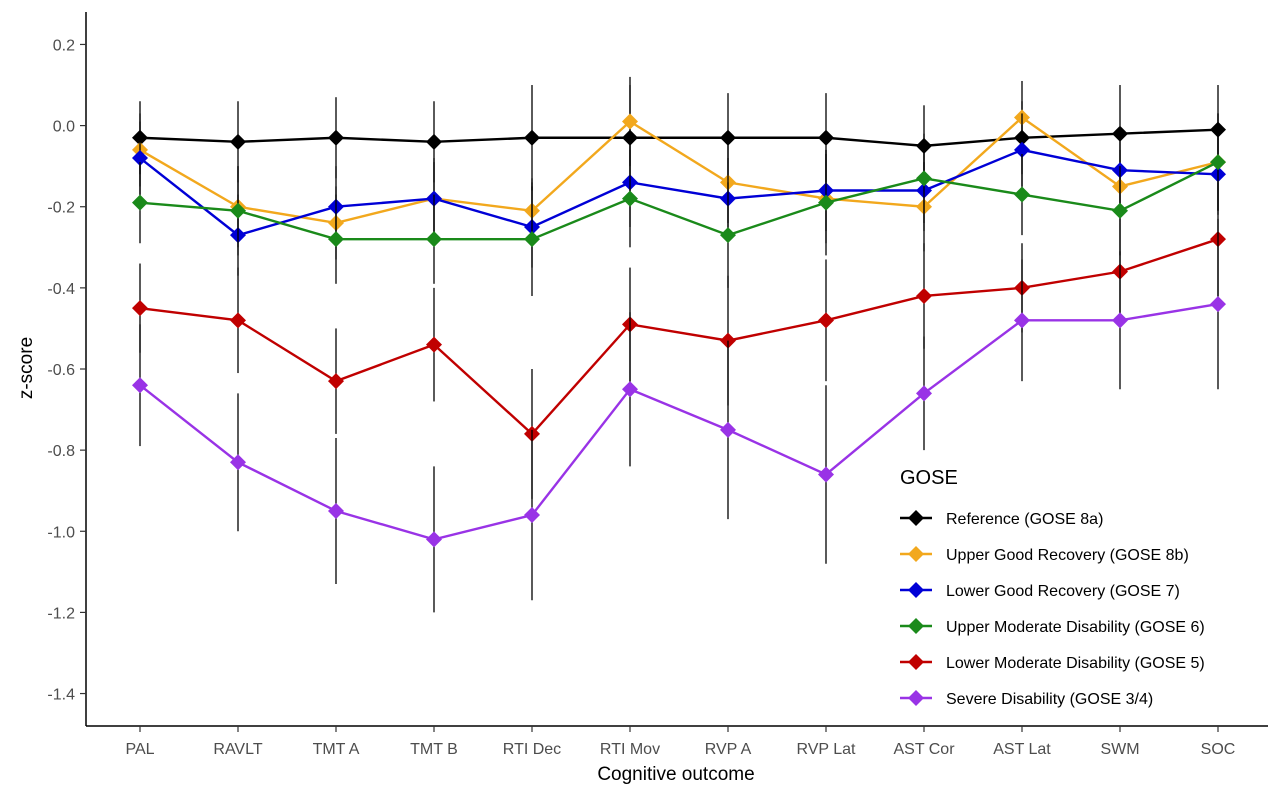 This screenshot has height=798, width=1280. Describe the element at coordinates (1067, 555) in the screenshot. I see `legend-label: Upper Good Recovery (GOSE 8b)` at that location.